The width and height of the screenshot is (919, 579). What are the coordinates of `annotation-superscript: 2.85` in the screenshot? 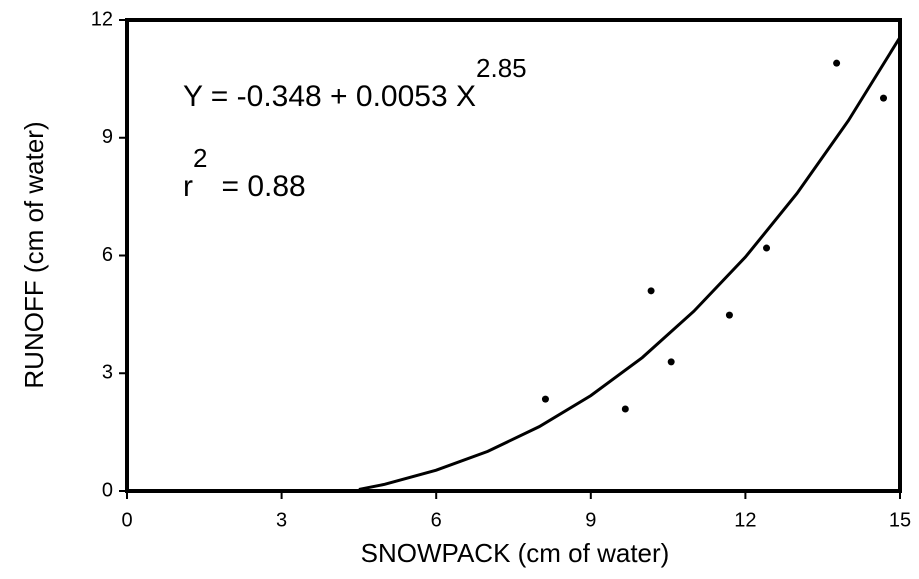 It's located at (501, 68).